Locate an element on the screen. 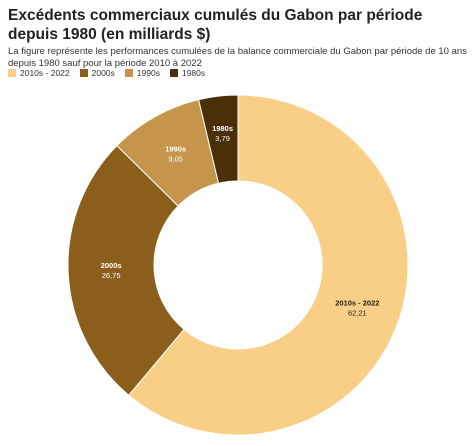 This screenshot has width=474, height=446. slice-category: 1990s is located at coordinates (175, 148).